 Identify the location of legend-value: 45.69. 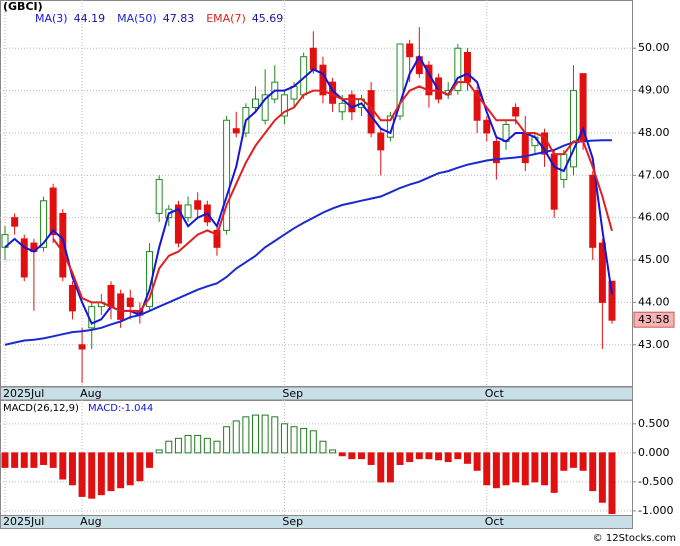
(268, 18).